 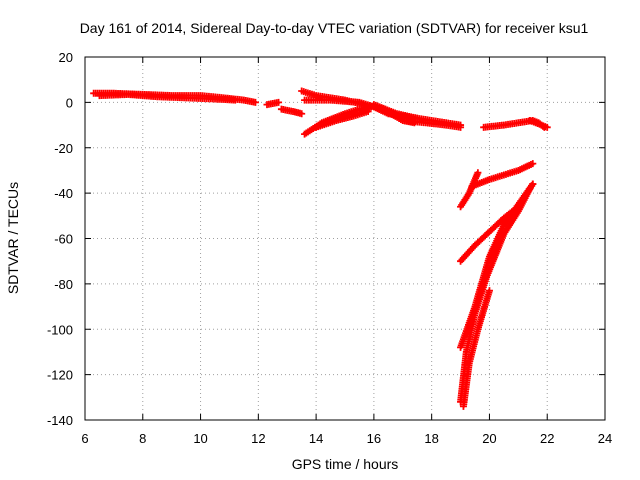 I want to click on x-tick-label: 14, so click(x=316, y=438).